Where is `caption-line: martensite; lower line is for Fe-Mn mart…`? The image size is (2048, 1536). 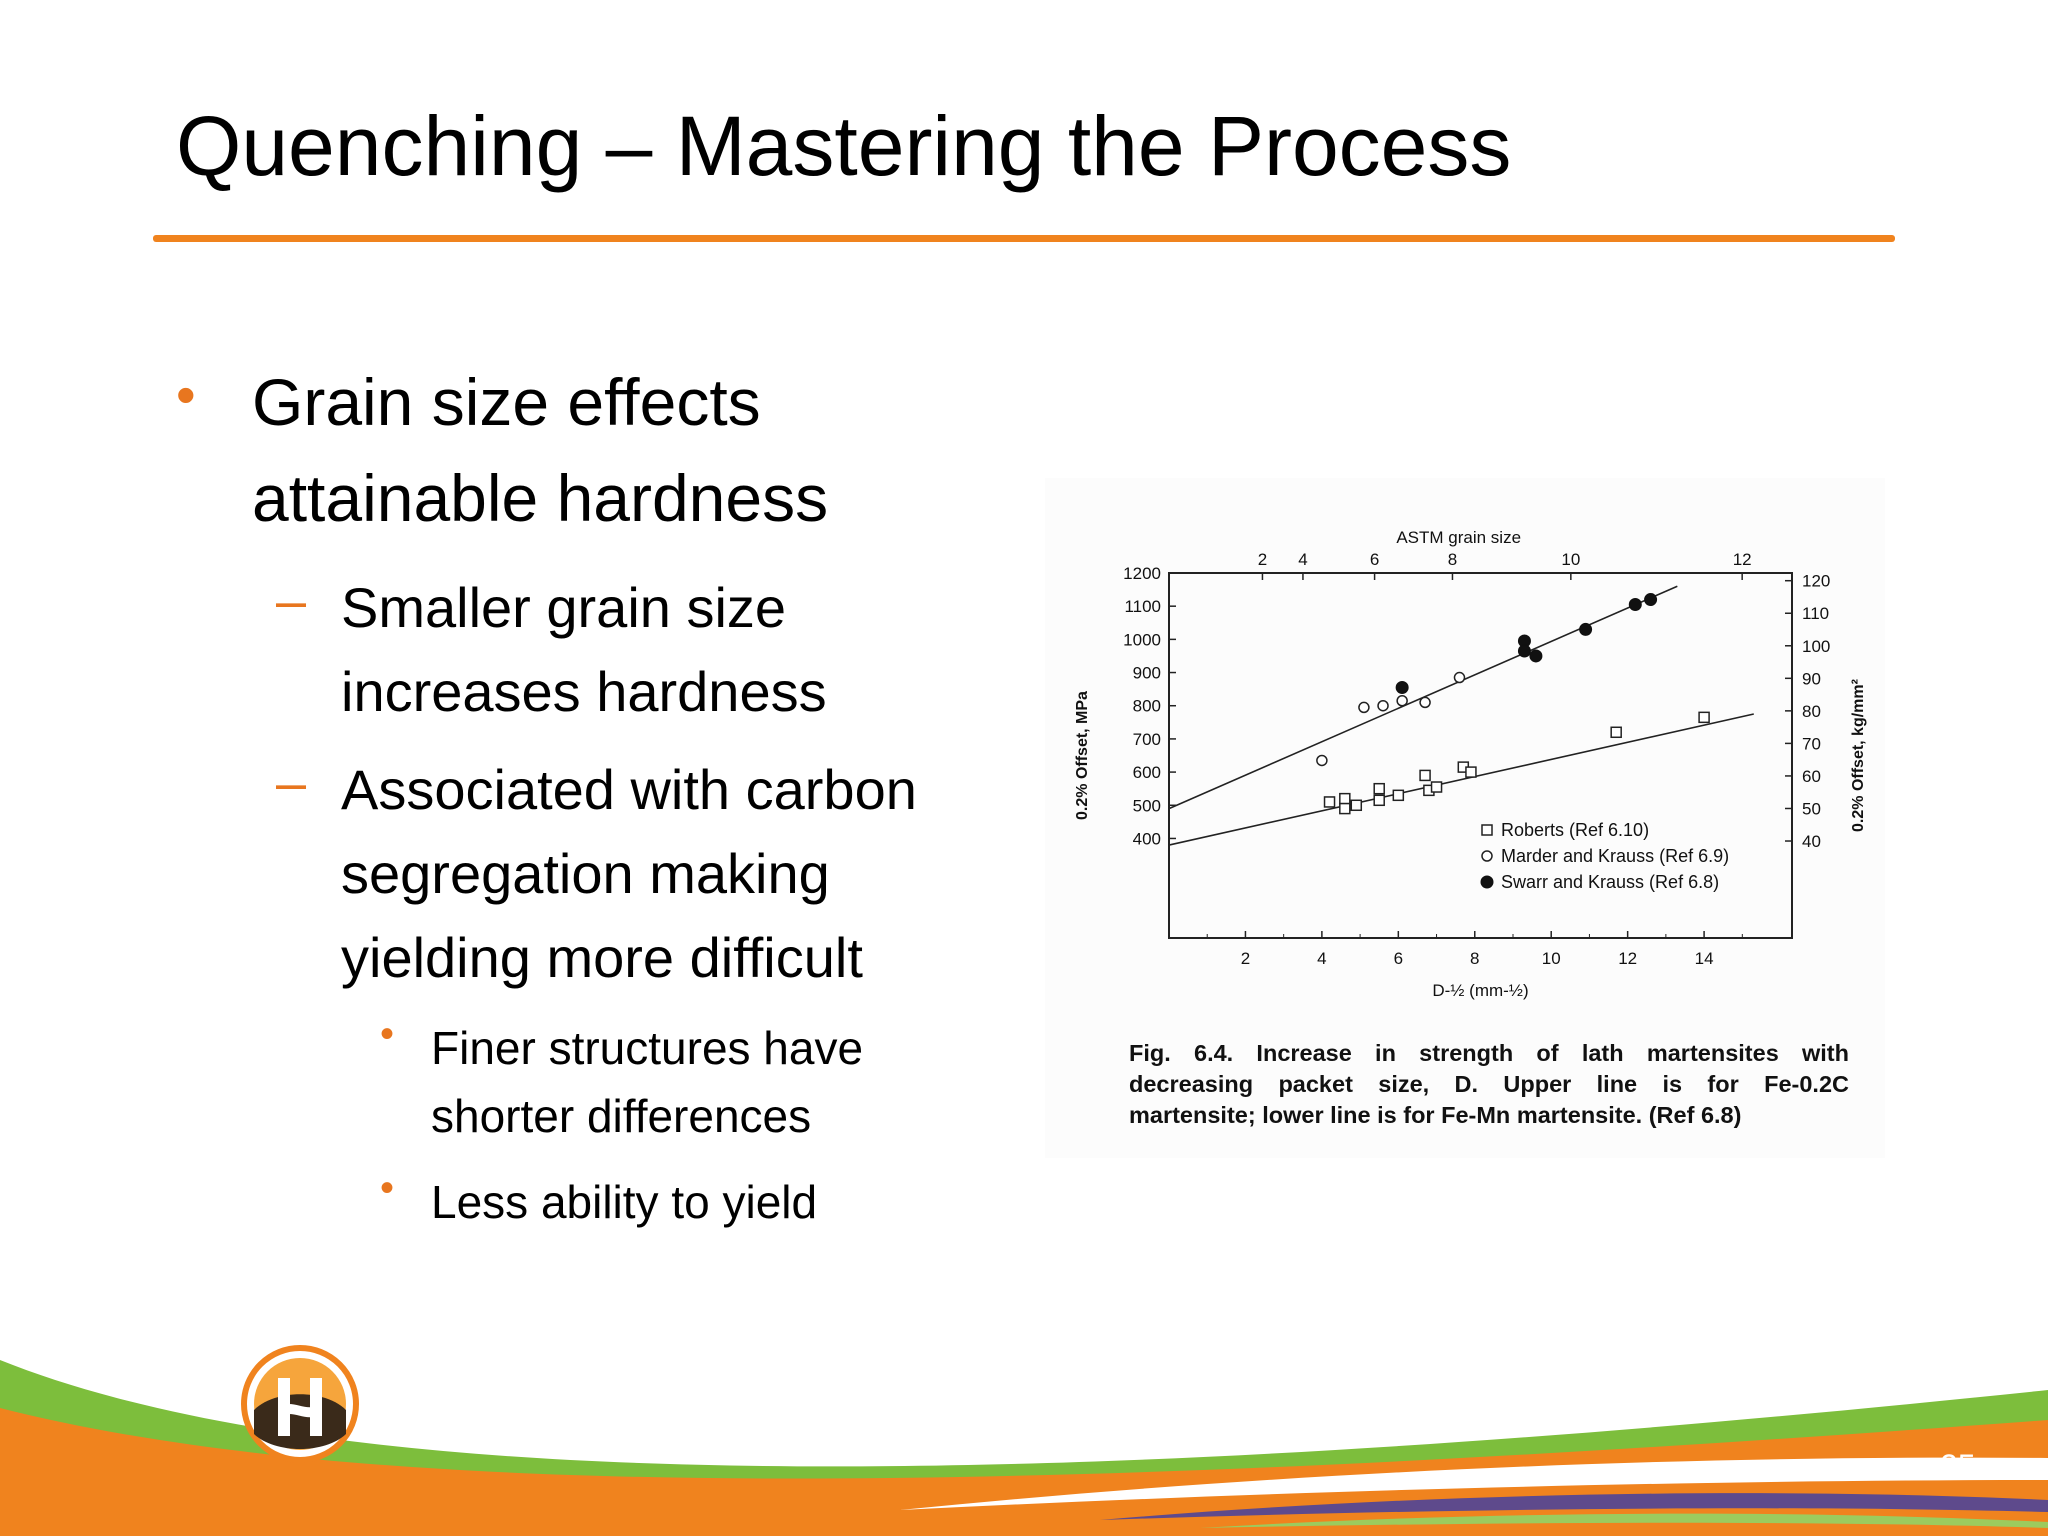 caption-line: martensite; lower line is for Fe-Mn mart… is located at coordinates (1435, 1115).